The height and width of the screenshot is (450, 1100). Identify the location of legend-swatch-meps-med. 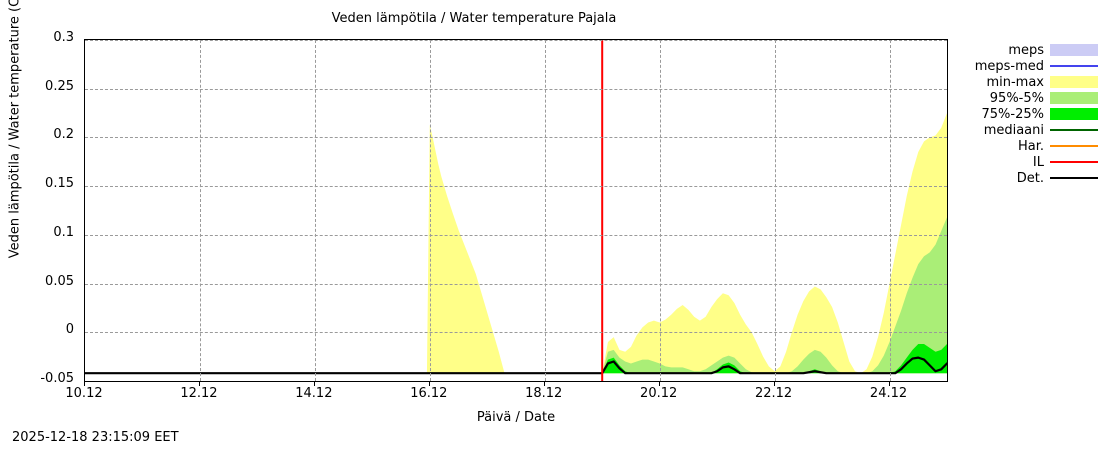
(1074, 66).